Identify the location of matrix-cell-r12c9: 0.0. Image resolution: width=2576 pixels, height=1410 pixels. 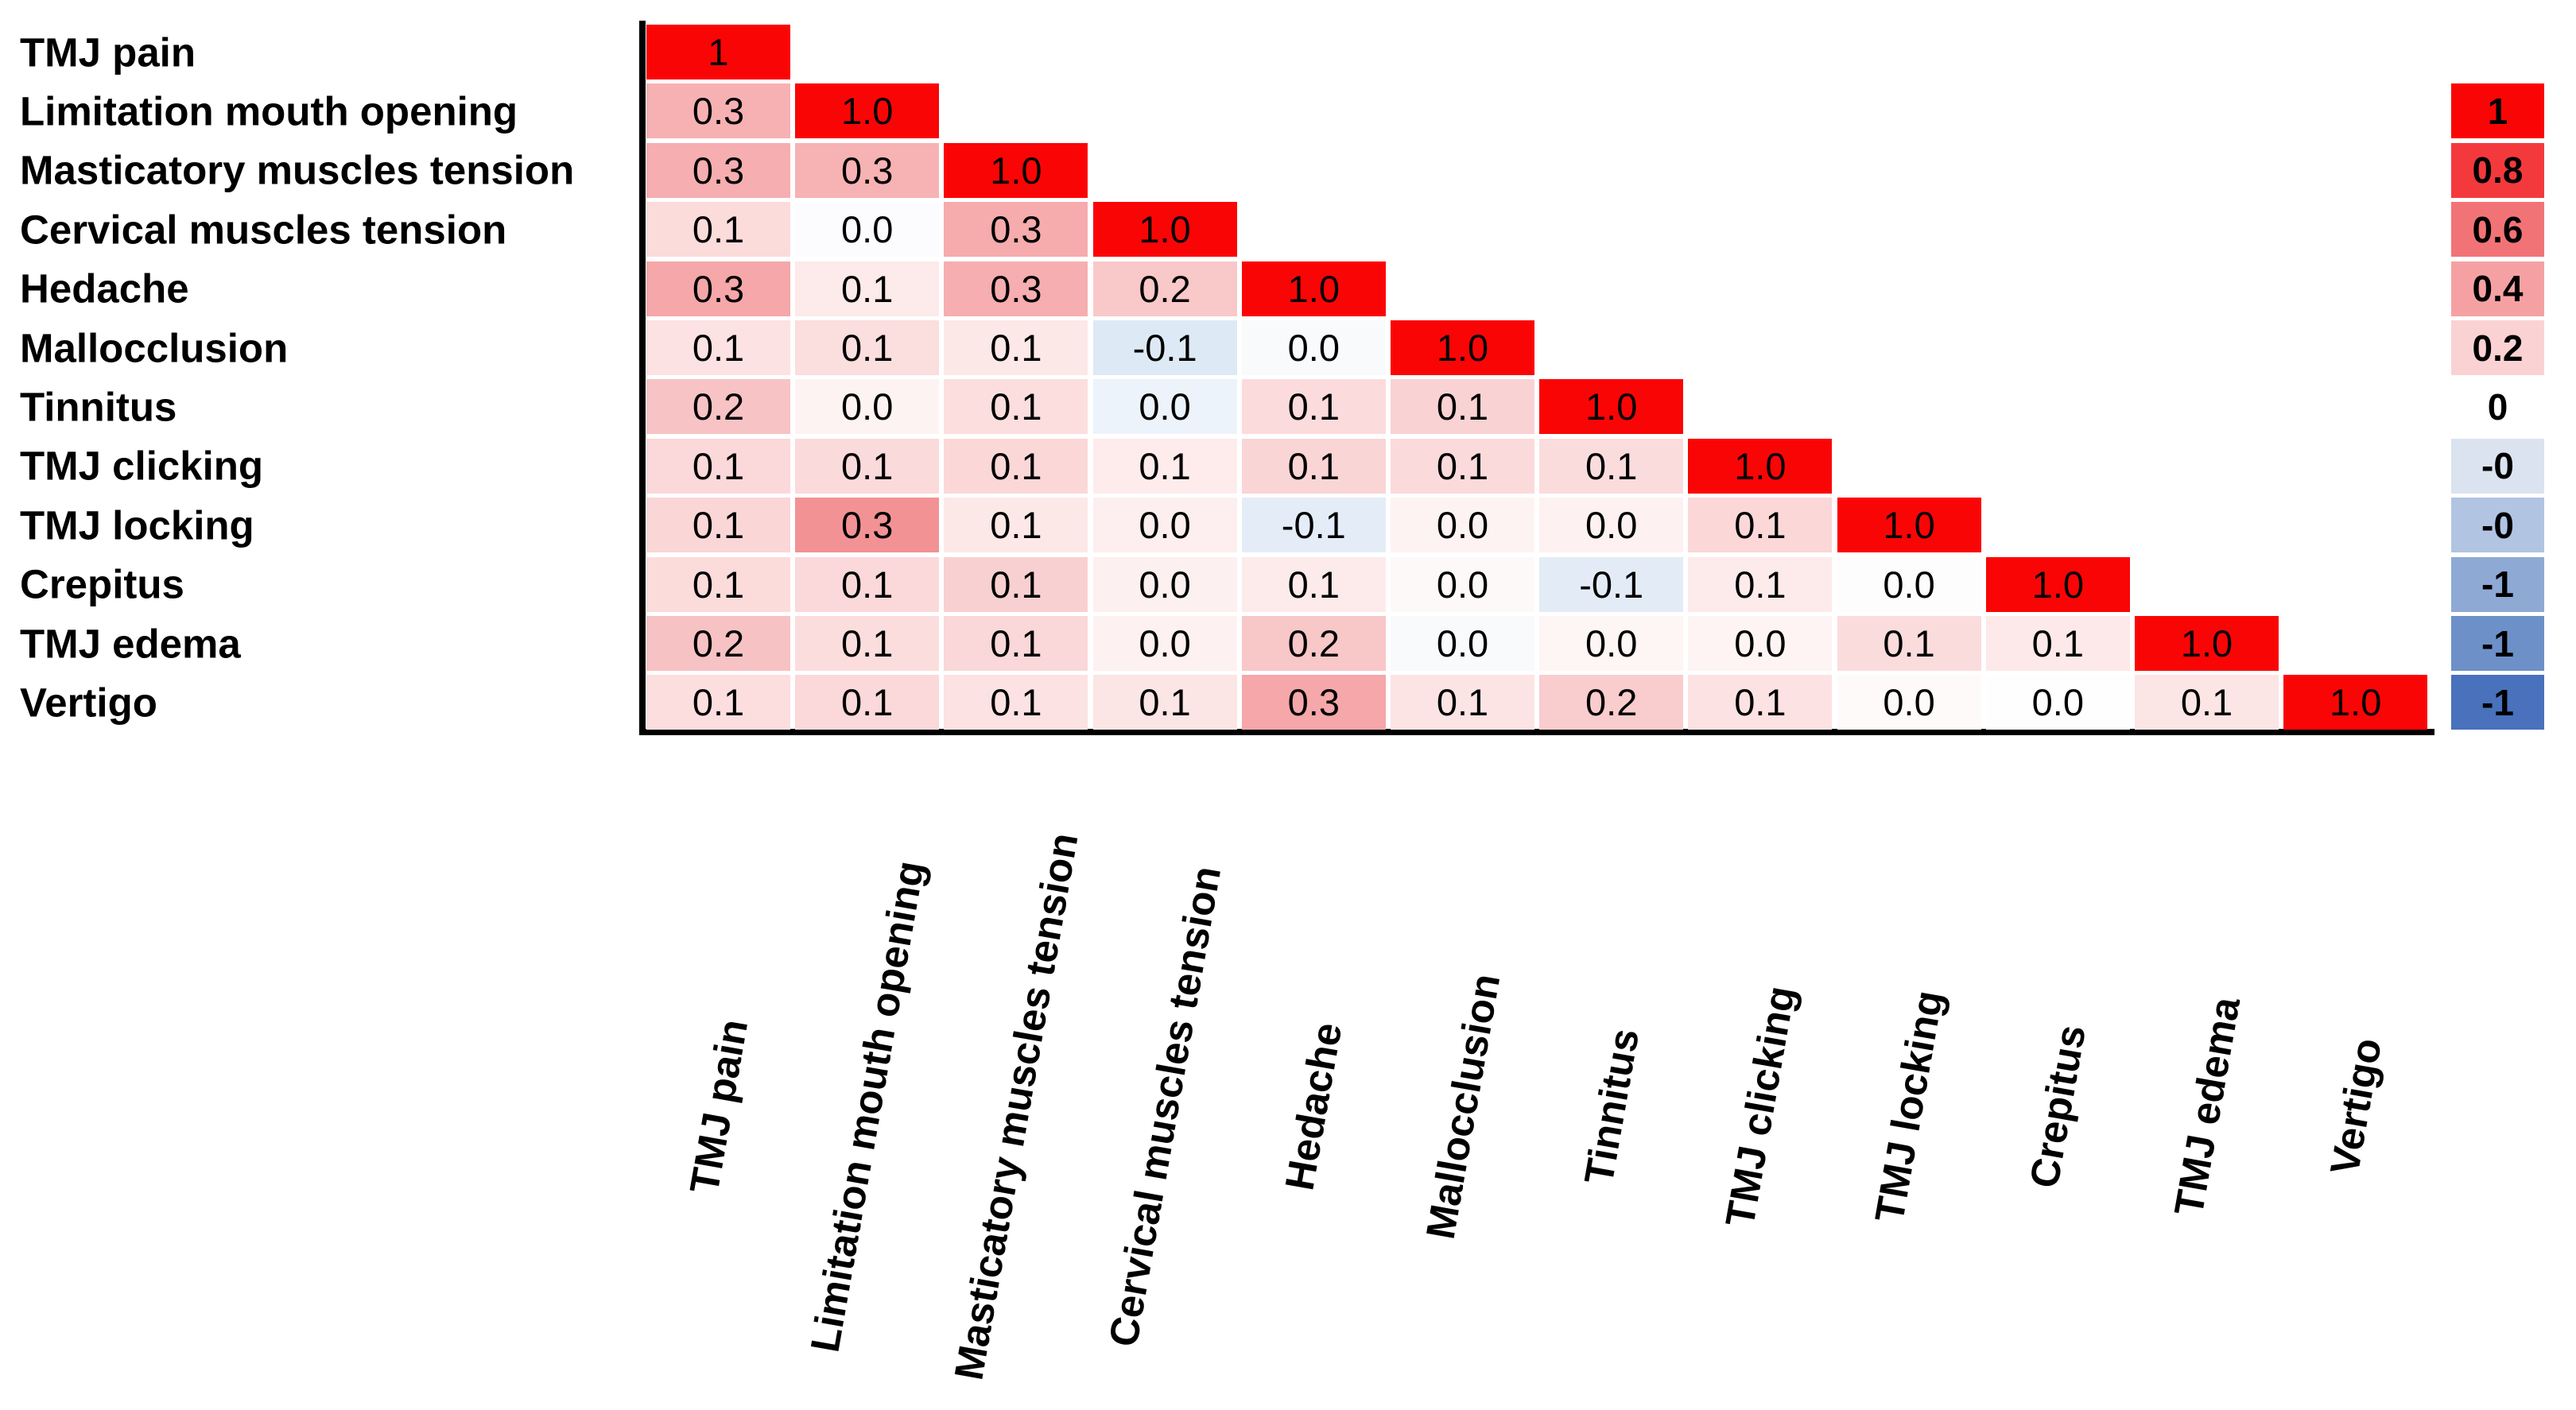
(1909, 702).